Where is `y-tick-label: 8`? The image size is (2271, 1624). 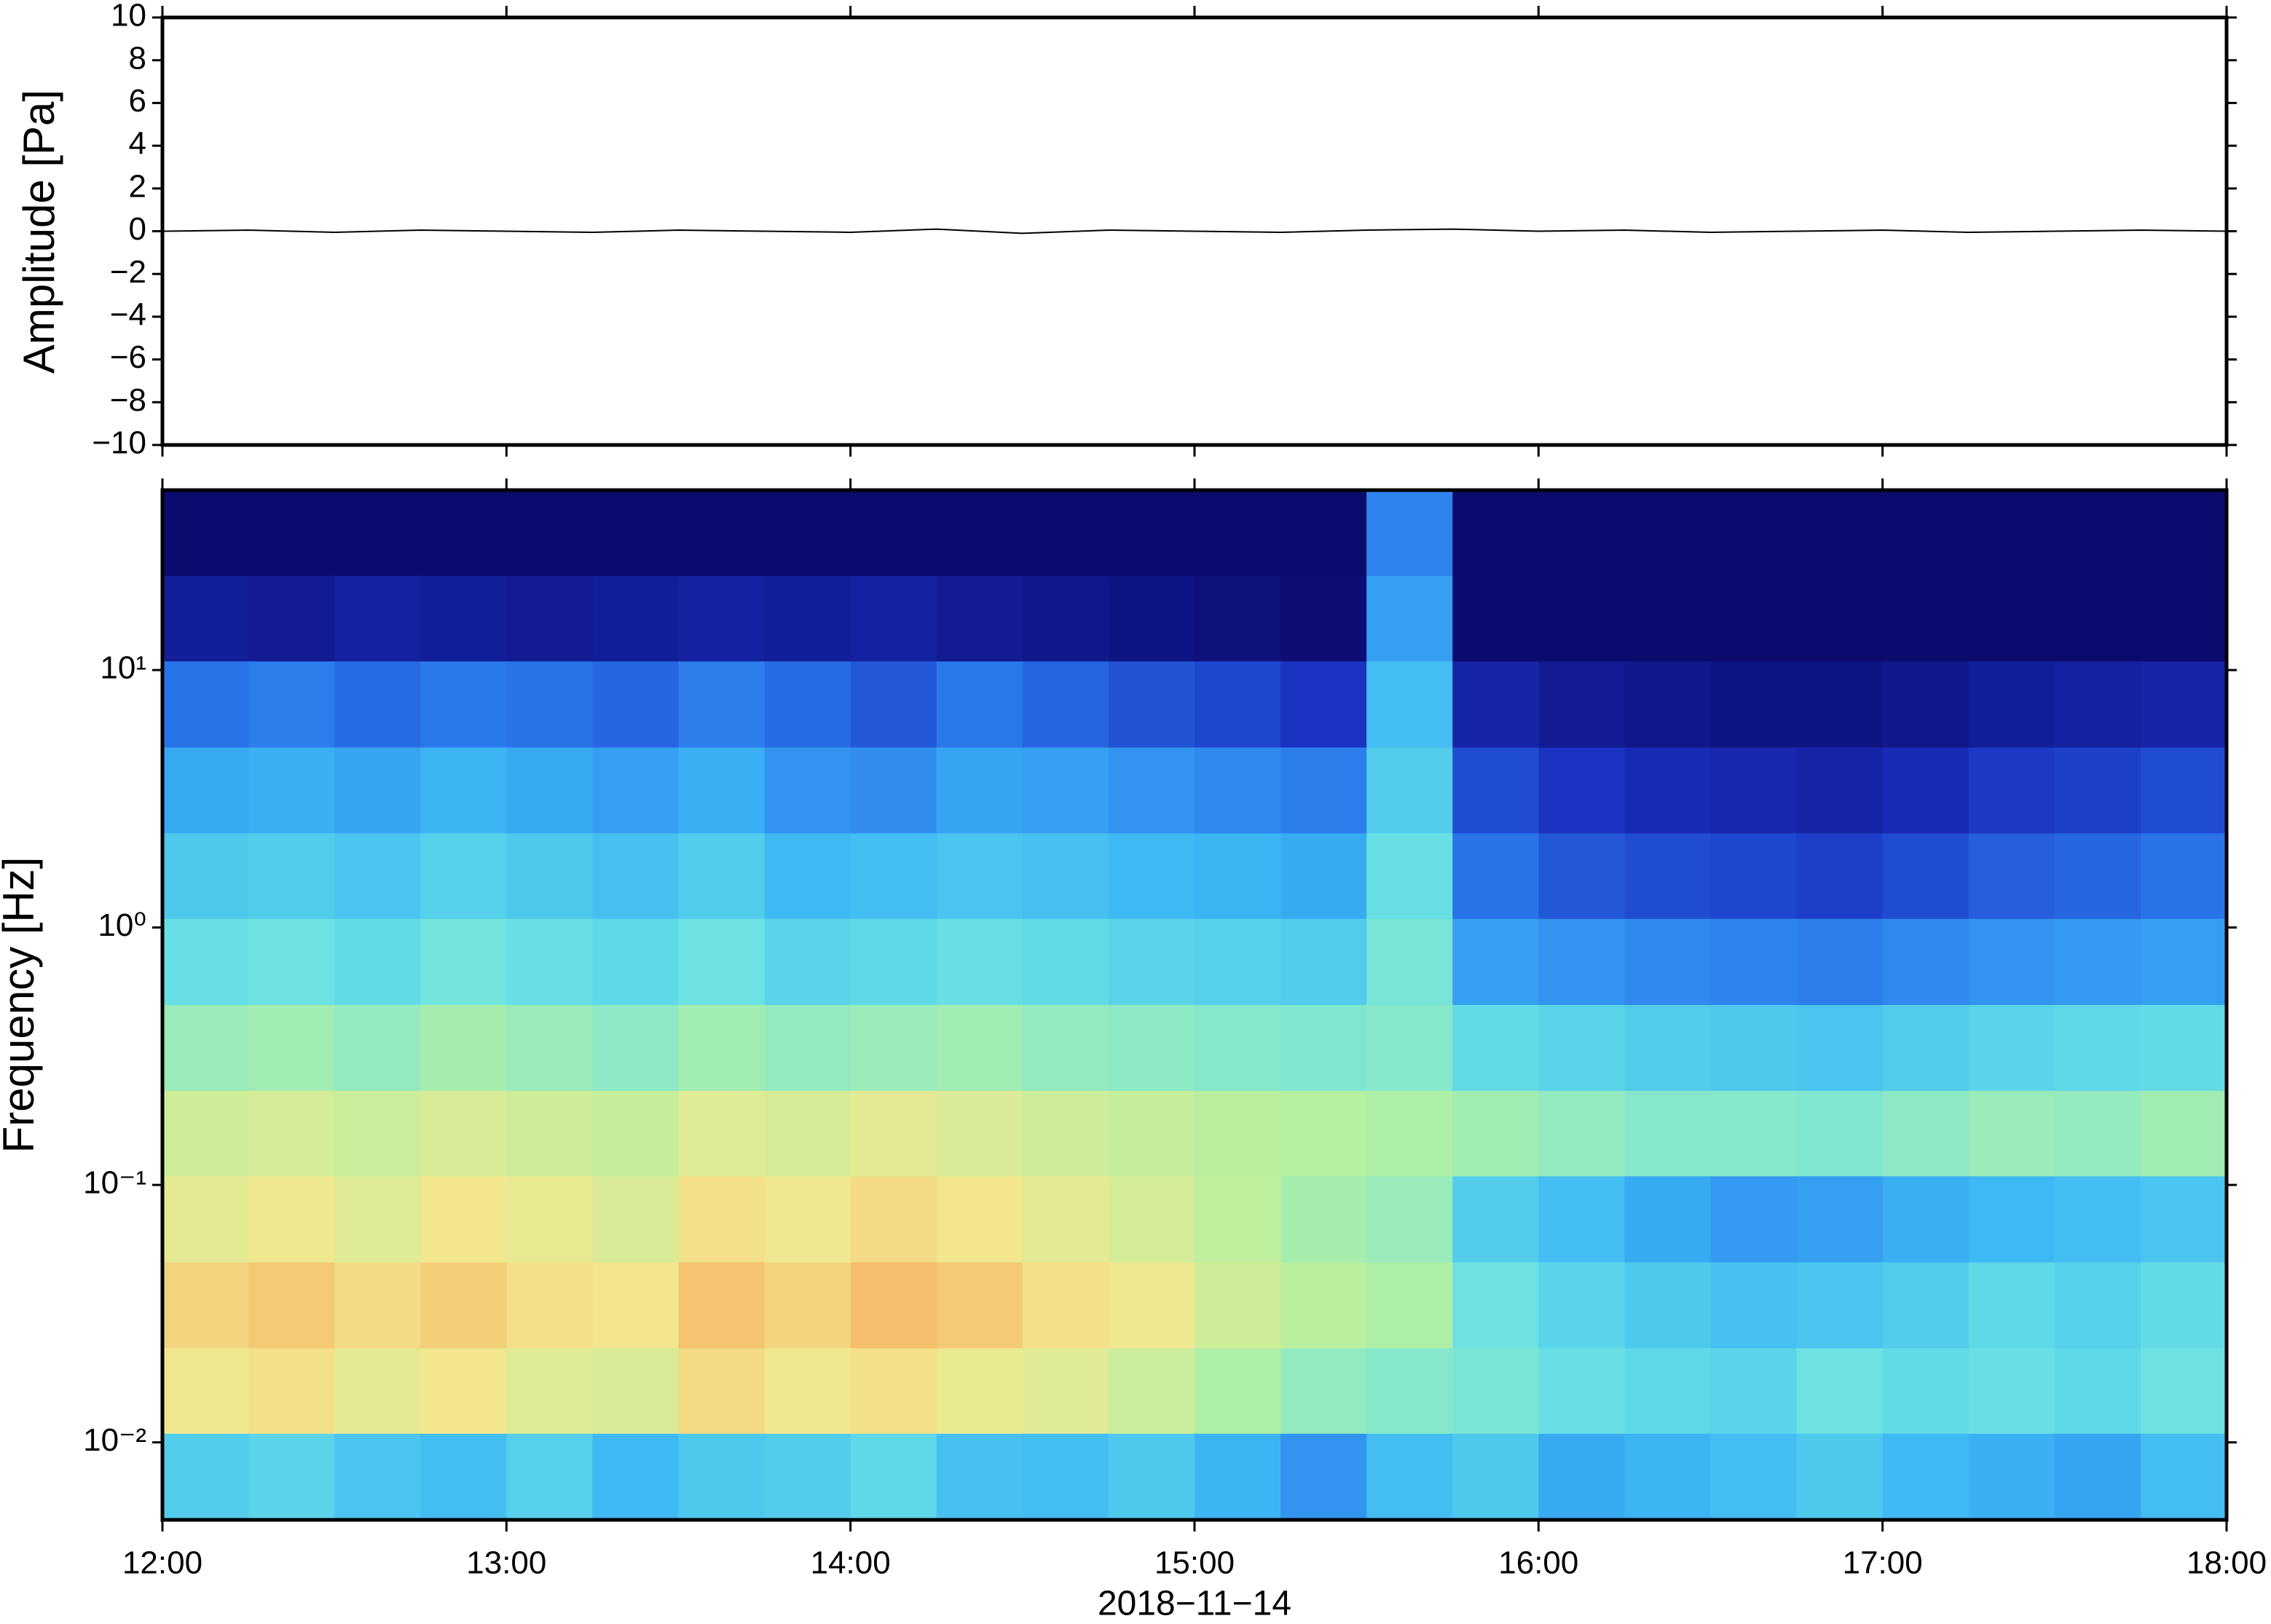 y-tick-label: 8 is located at coordinates (137, 58).